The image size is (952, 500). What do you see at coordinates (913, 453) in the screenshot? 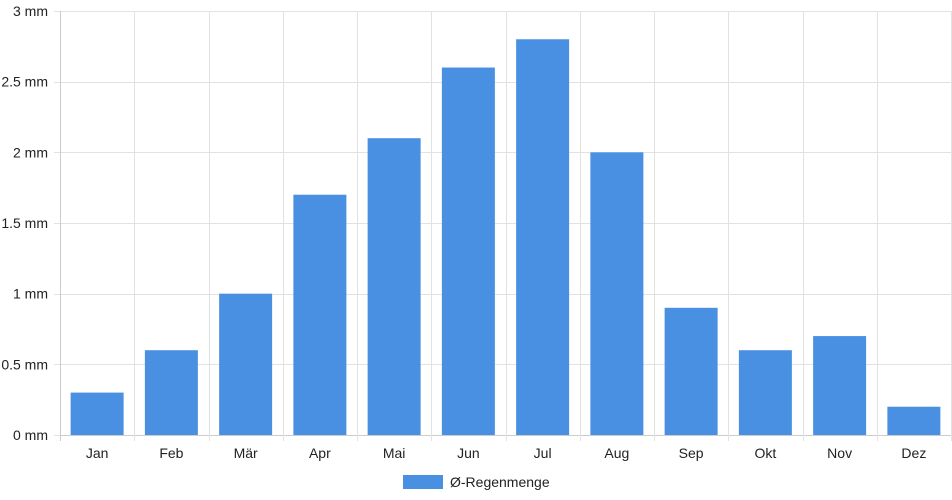
I see `x-tick-label: Dez` at bounding box center [913, 453].